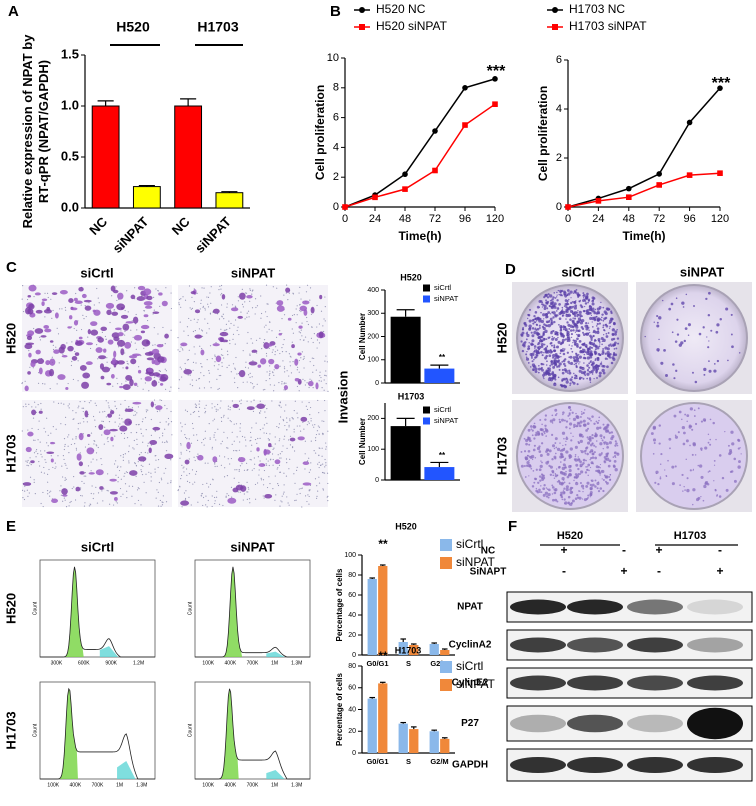 The height and width of the screenshot is (806, 756). Describe the element at coordinates (721, 83) in the screenshot. I see `annotation: ***` at that location.